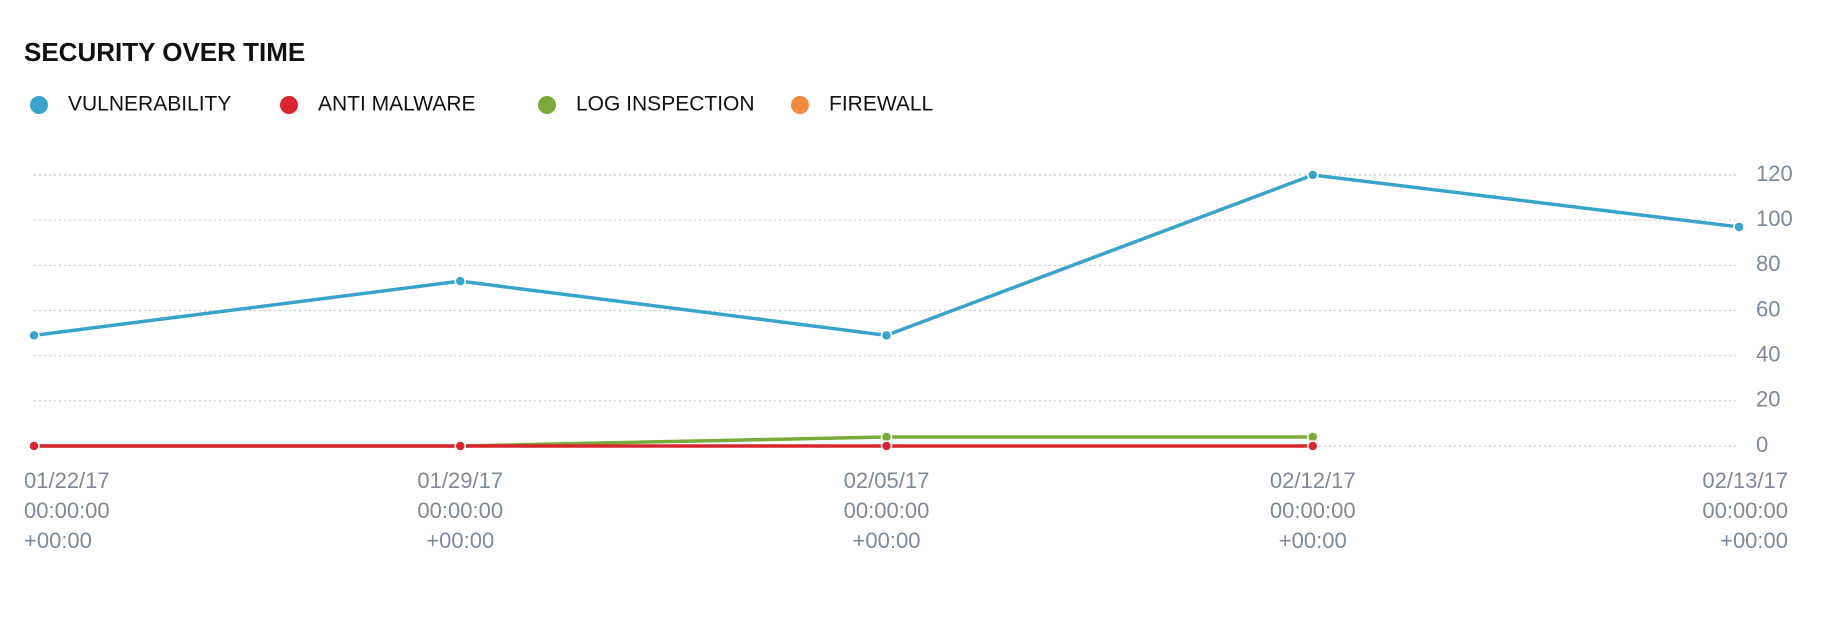  Describe the element at coordinates (149, 104) in the screenshot. I see `legend-label: VULNERABILITY` at that location.